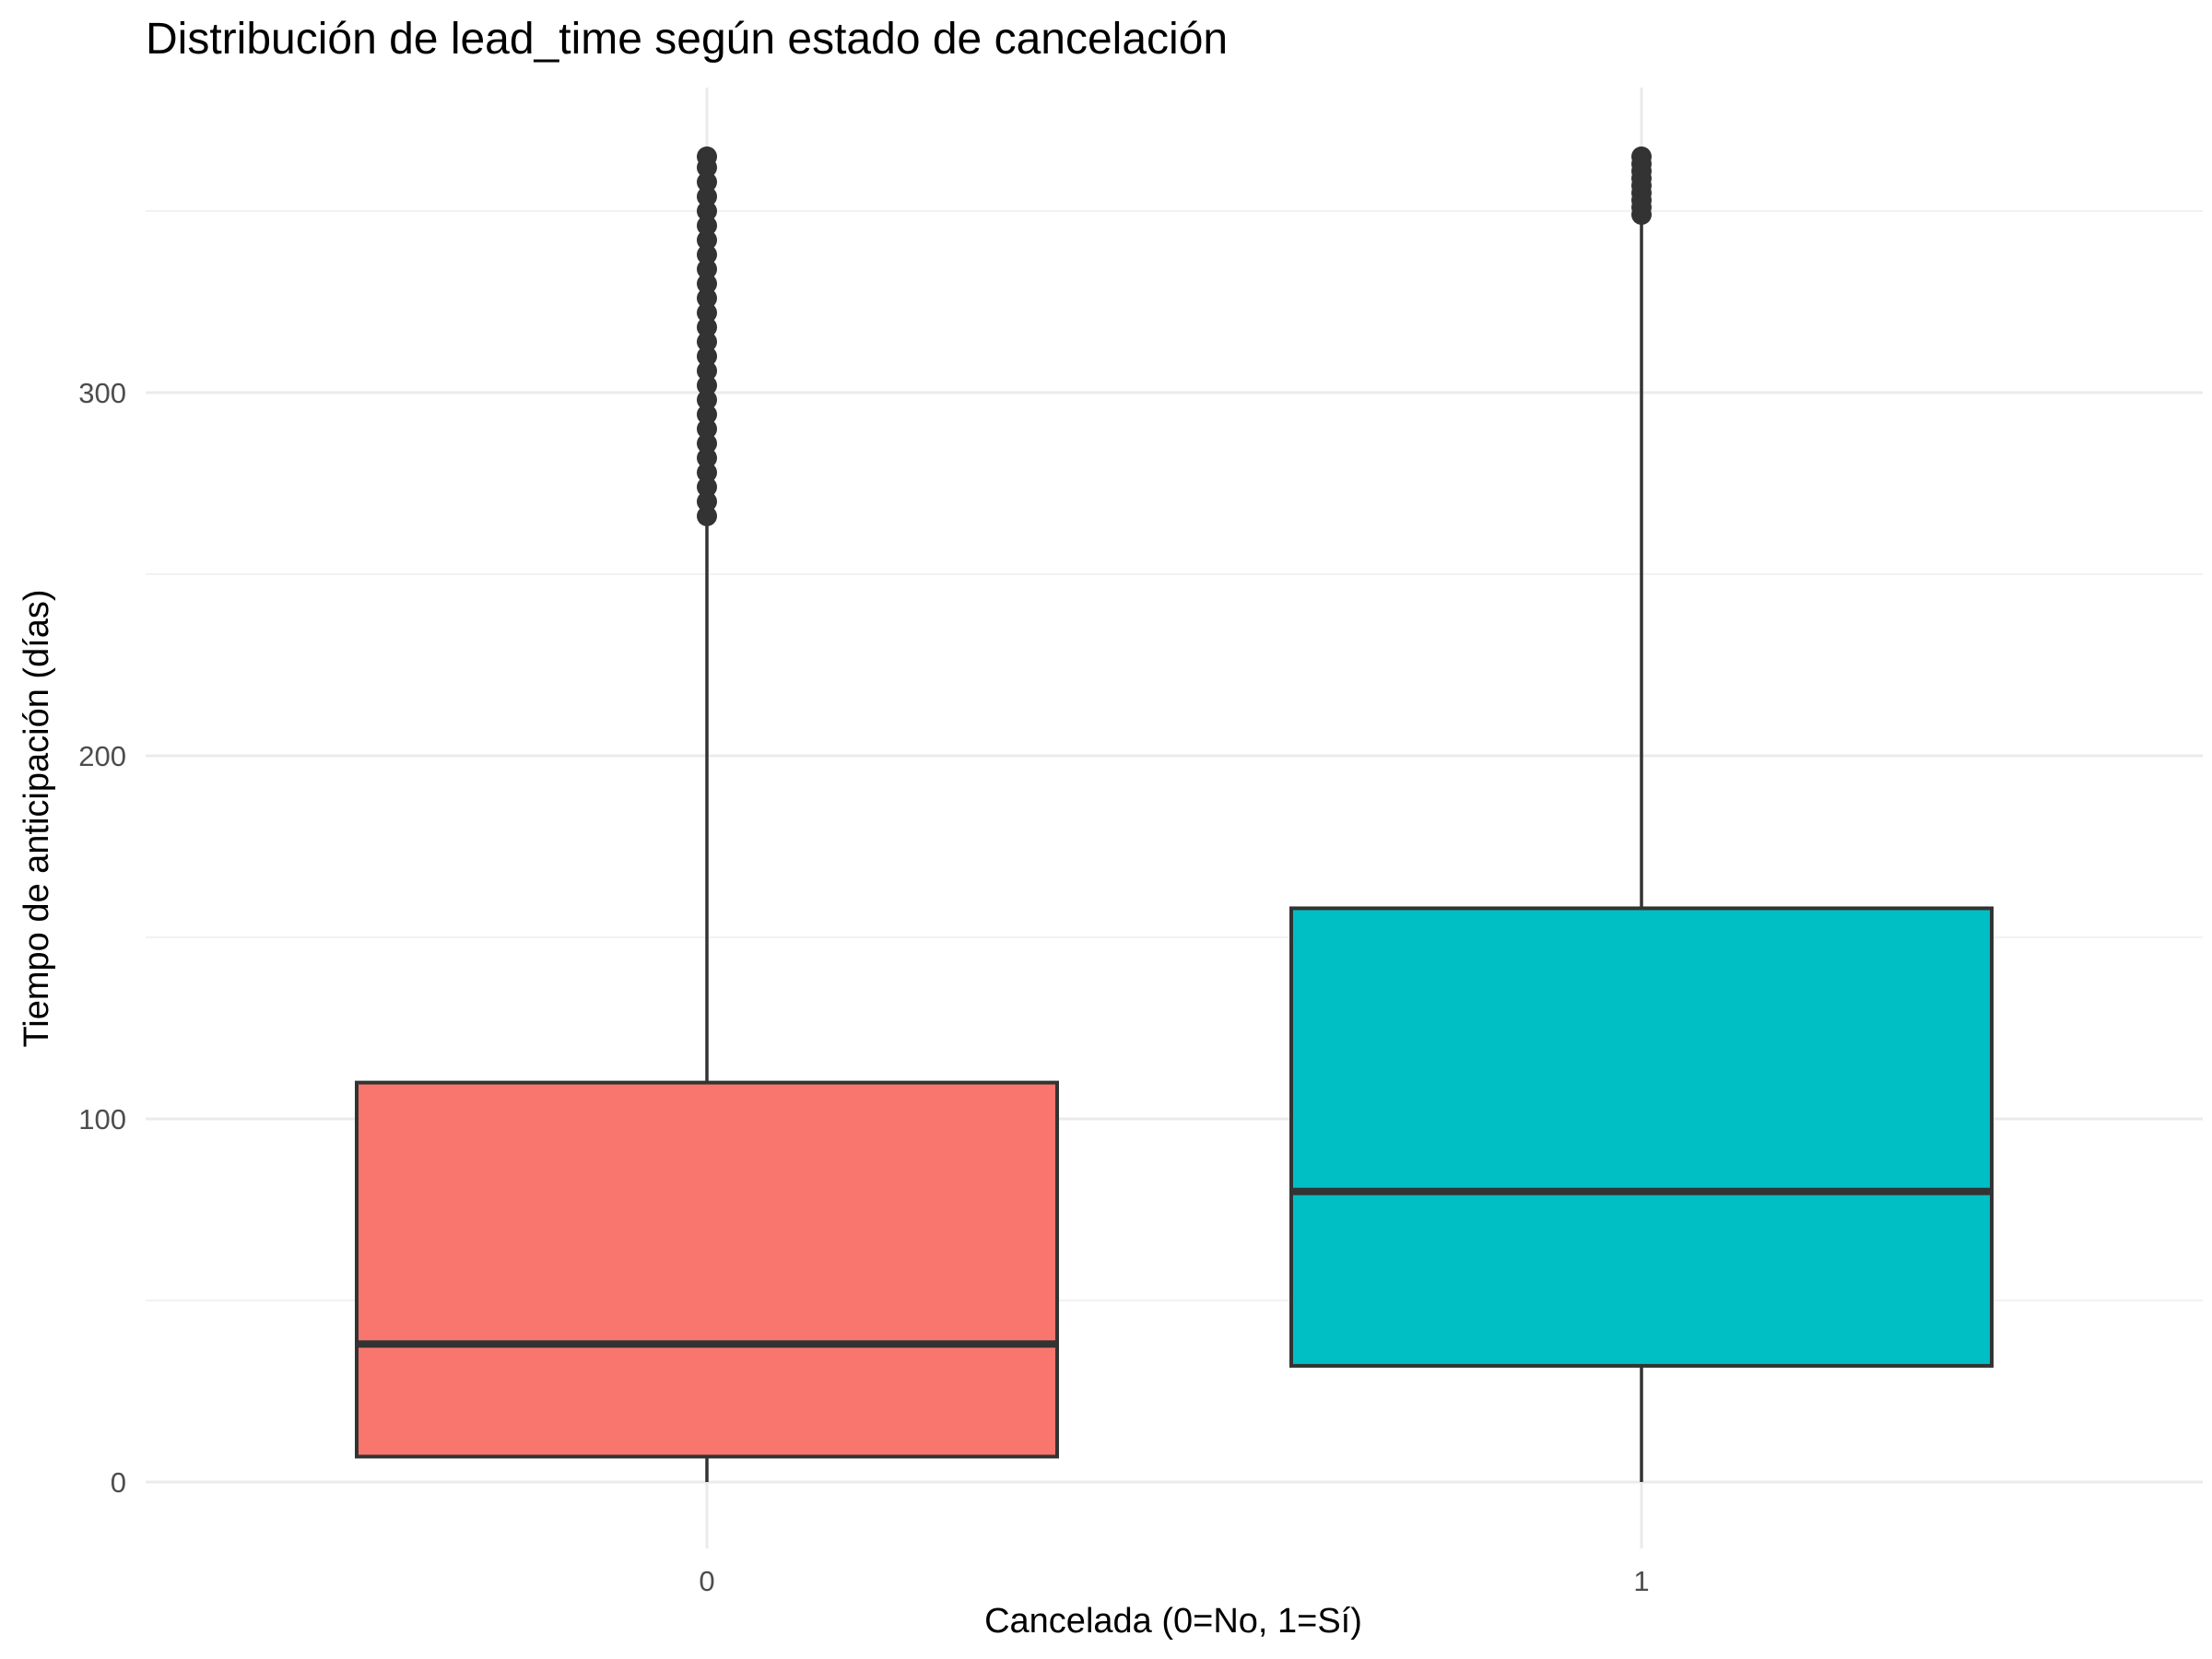 This screenshot has width=2212, height=1659. I want to click on x-axis-title: Cancelada (0=No, 1=Sí), so click(1173, 1621).